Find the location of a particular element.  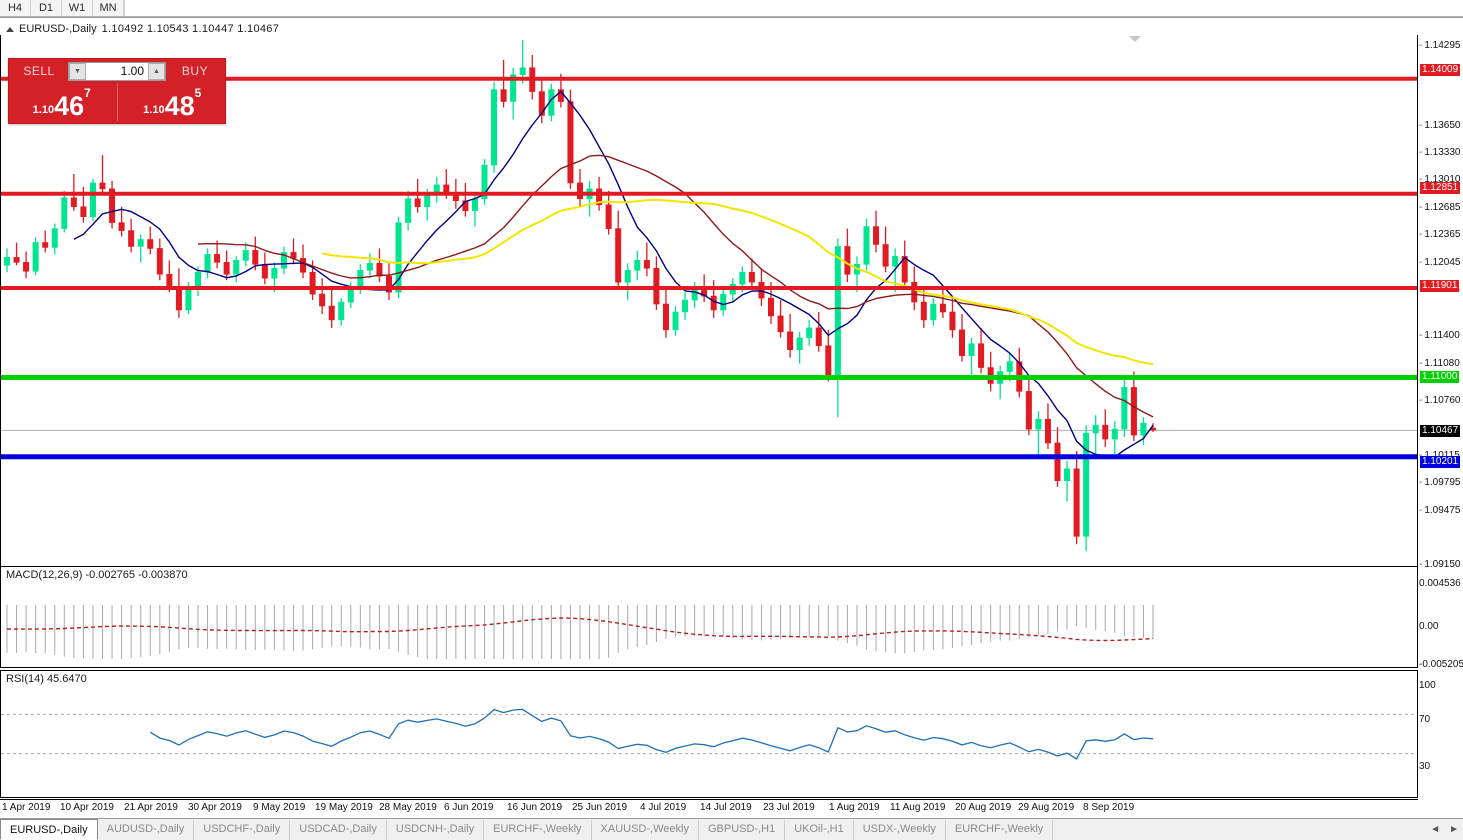

oct-divider is located at coordinates (117, 102).